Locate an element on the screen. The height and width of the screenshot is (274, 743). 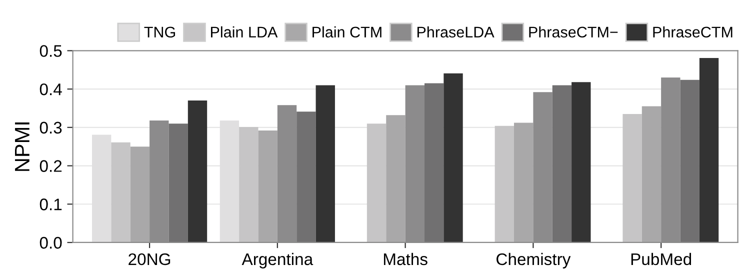
legend-label: PhraseLDA is located at coordinates (455, 32).